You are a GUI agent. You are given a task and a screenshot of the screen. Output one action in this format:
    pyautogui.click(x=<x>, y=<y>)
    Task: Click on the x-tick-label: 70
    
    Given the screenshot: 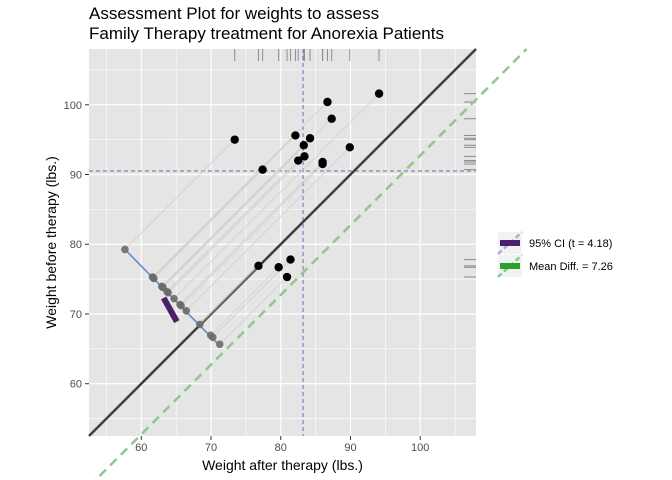 What is the action you would take?
    pyautogui.click(x=211, y=448)
    